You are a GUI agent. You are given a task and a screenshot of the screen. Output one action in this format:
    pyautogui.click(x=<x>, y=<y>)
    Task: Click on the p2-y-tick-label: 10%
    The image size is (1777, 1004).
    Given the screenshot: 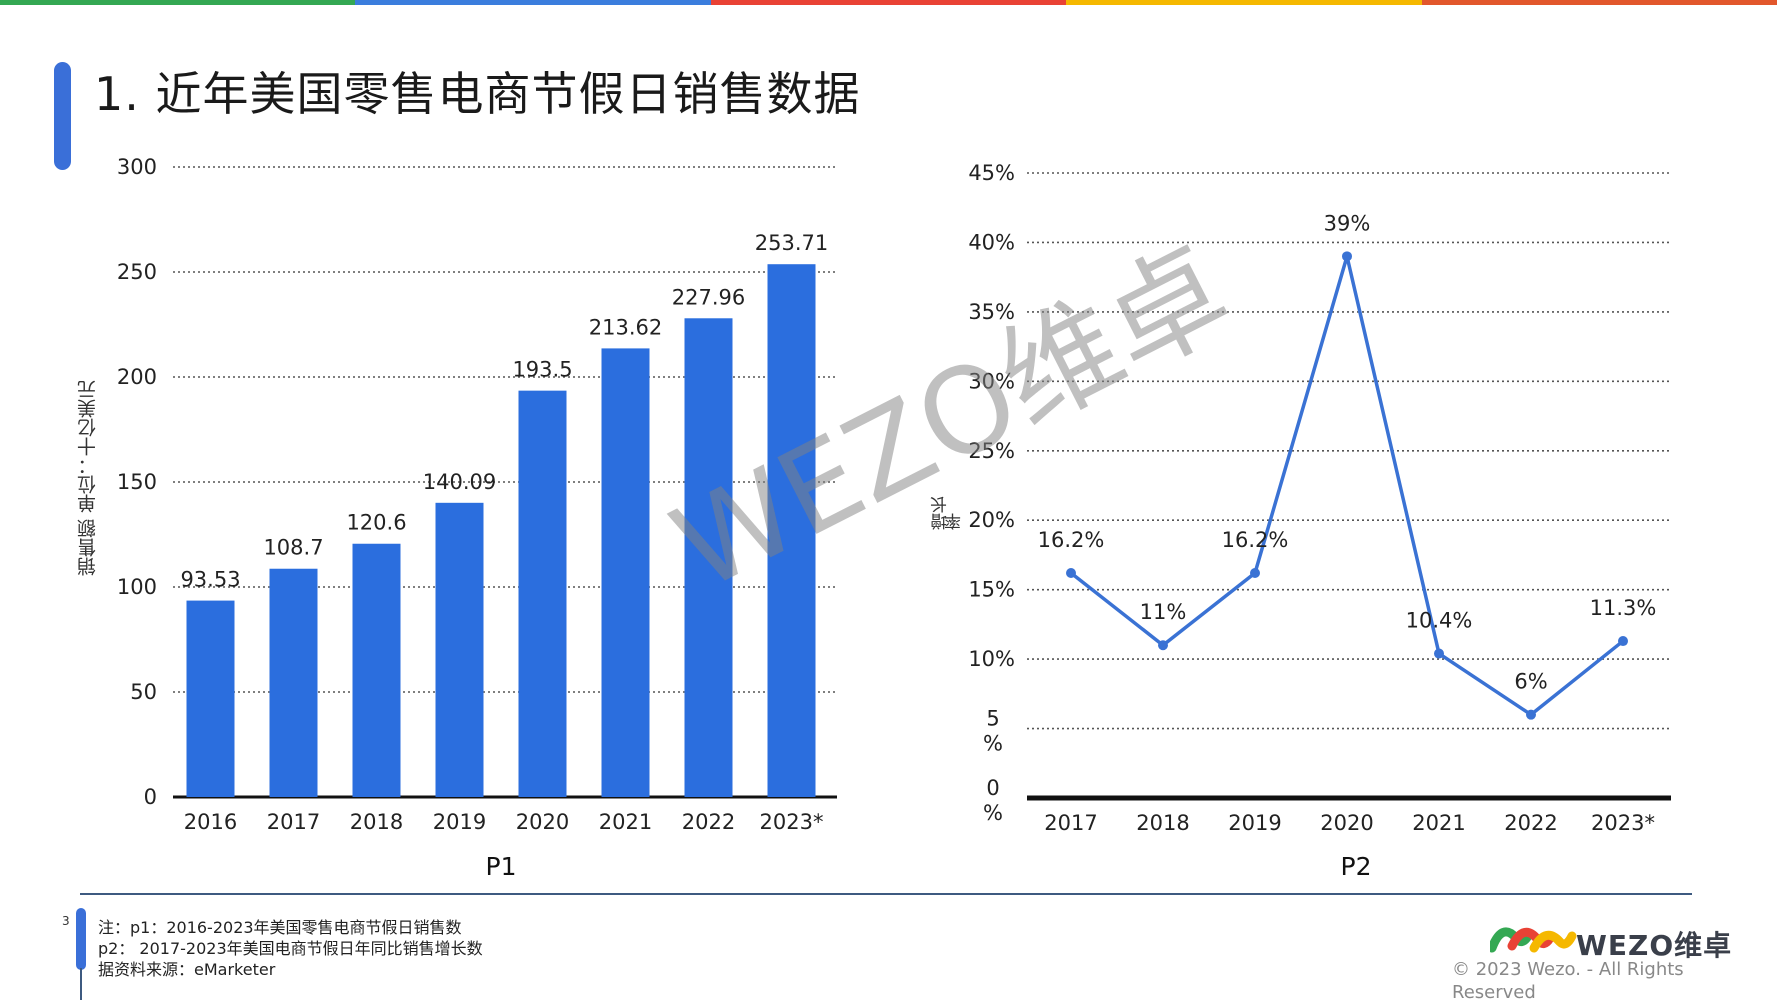 What is the action you would take?
    pyautogui.click(x=991, y=659)
    